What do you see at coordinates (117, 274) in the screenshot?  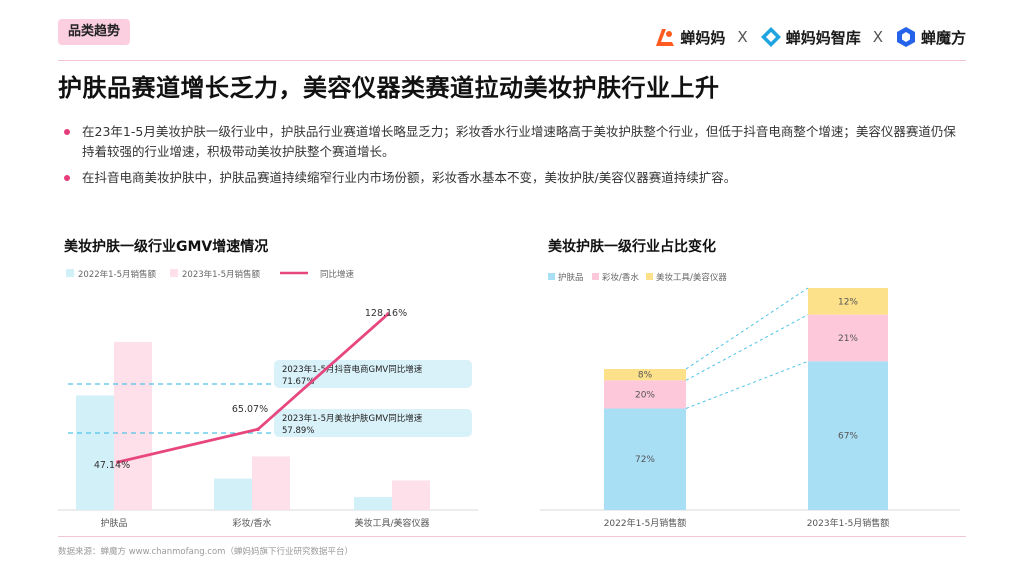 I see `legend-label: 2022年1-5月销售额` at bounding box center [117, 274].